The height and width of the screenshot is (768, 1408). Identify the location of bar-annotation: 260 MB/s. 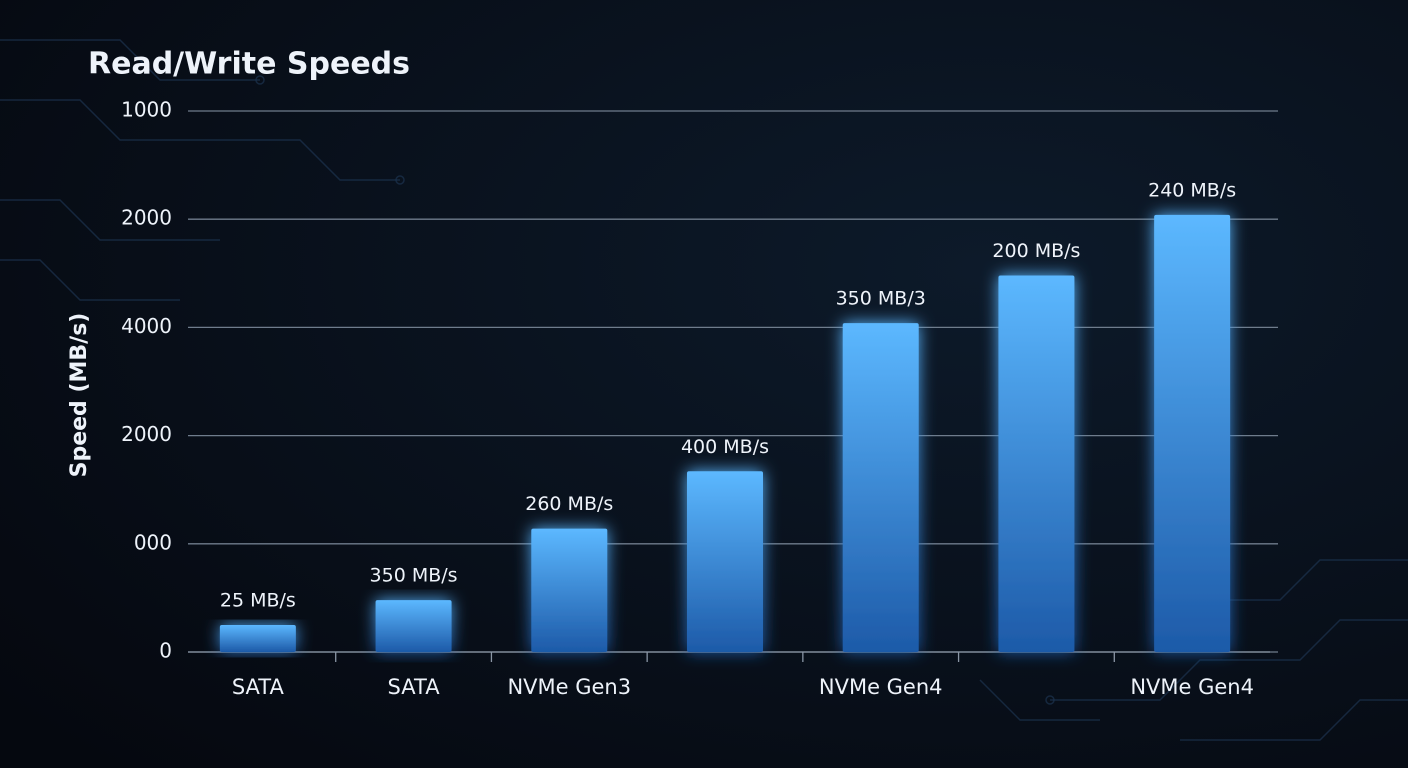
(569, 504).